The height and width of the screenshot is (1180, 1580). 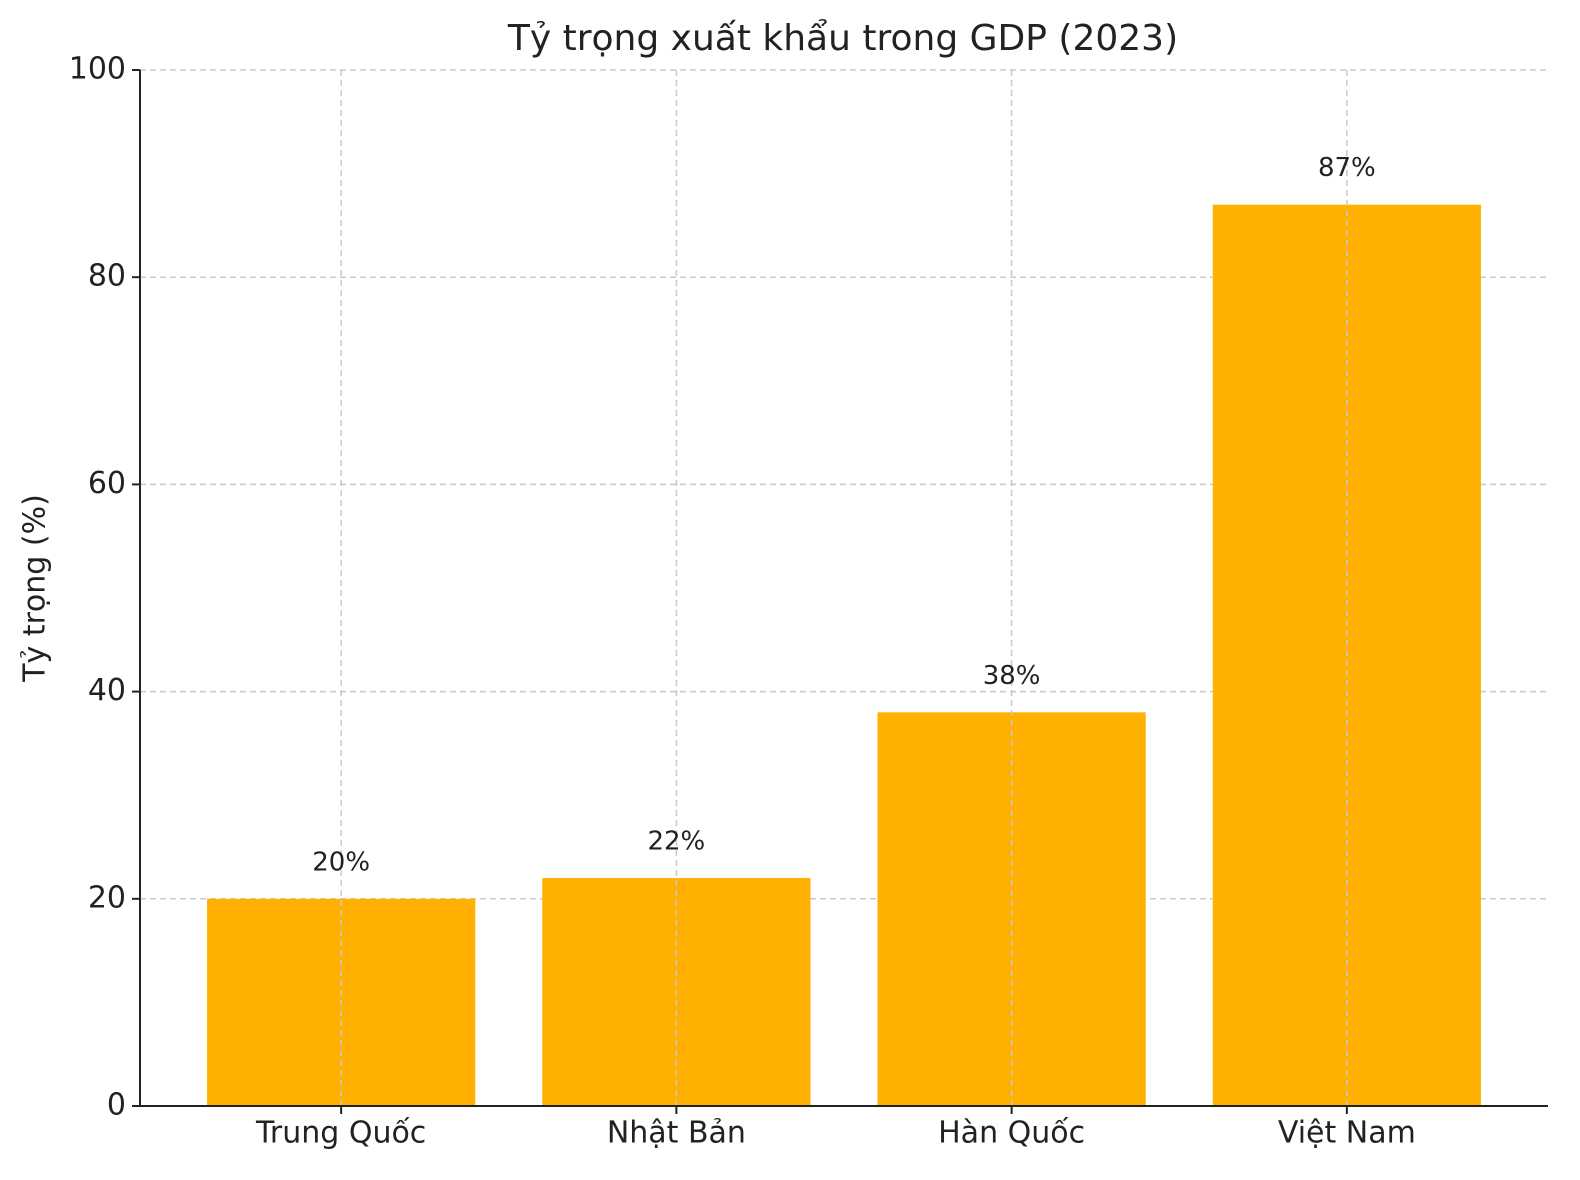 I want to click on y-tick-label: 60, so click(x=107, y=483).